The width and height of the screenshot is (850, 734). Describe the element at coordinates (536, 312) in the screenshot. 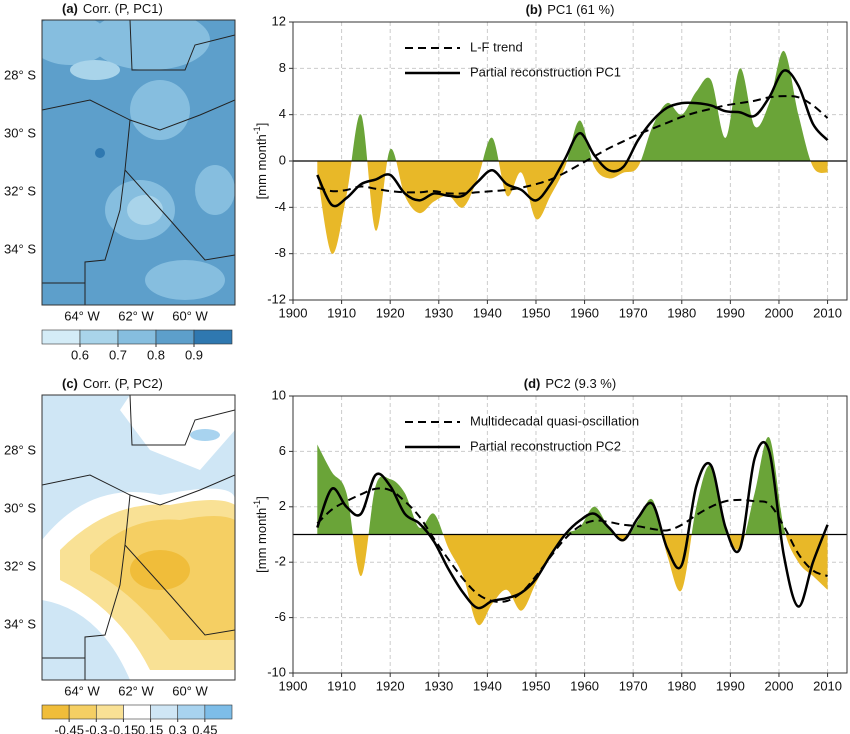

I see `x-tick-label: 1950` at that location.